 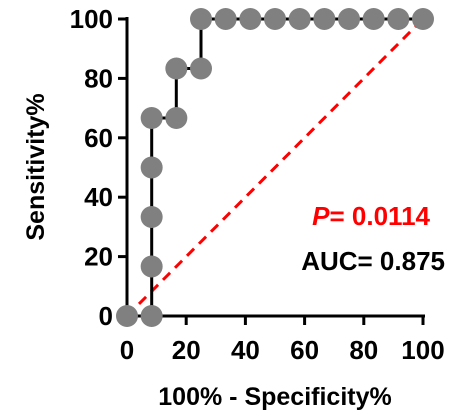 I want to click on auc-annotation: AUC= 0.875, so click(x=373, y=261).